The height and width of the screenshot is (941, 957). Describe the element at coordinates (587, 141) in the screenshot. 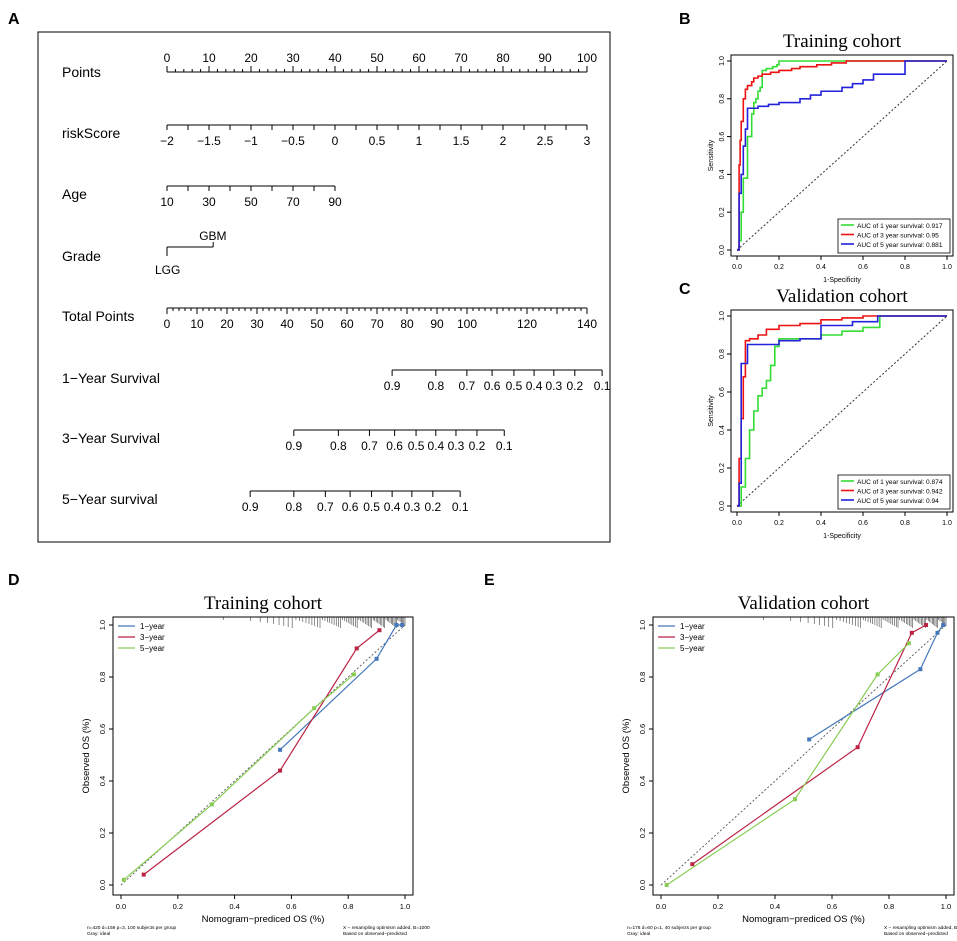

I see `nomogram-tick-label: 3` at that location.